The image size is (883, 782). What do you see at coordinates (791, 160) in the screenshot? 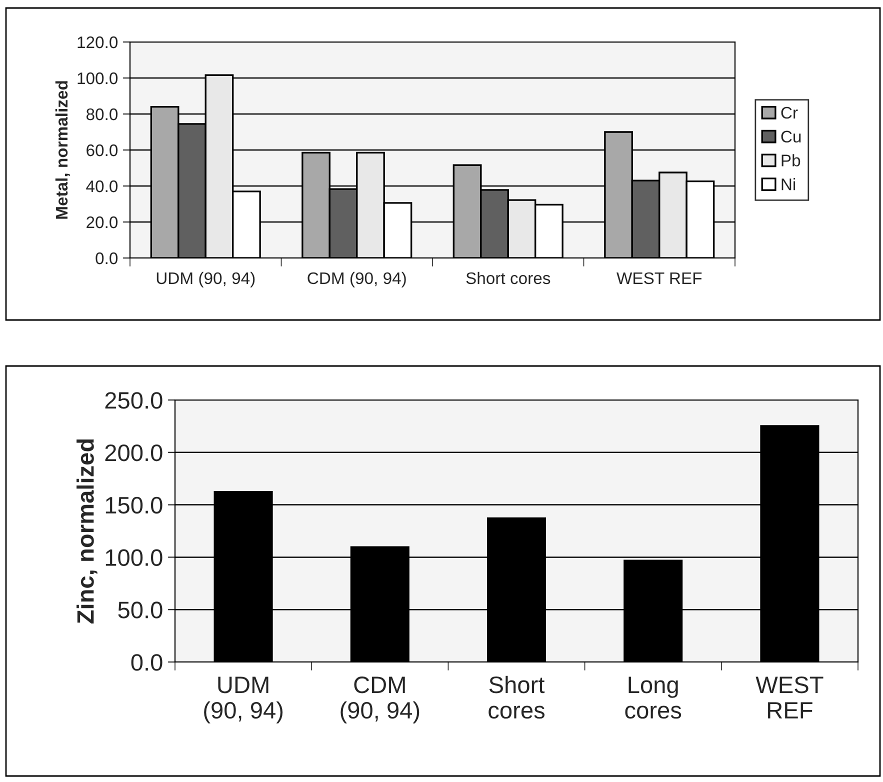
I see `legend-label: Pb` at bounding box center [791, 160].